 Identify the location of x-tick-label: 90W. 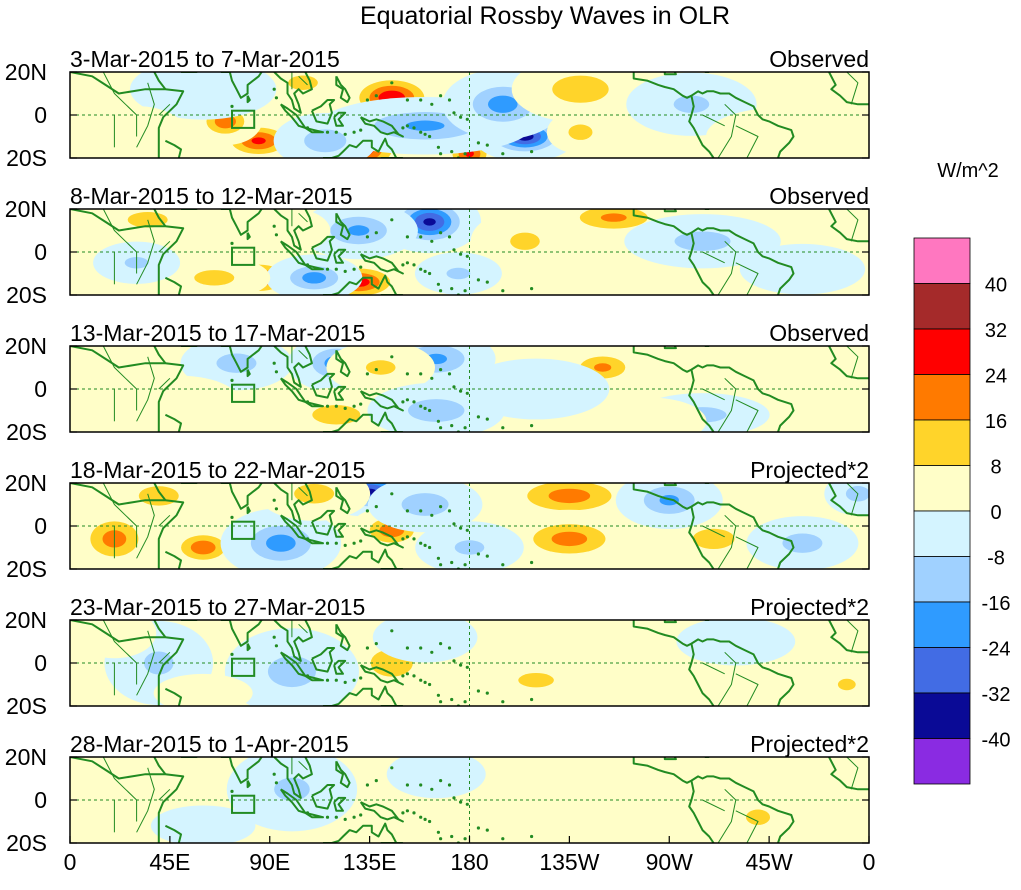
(670, 862).